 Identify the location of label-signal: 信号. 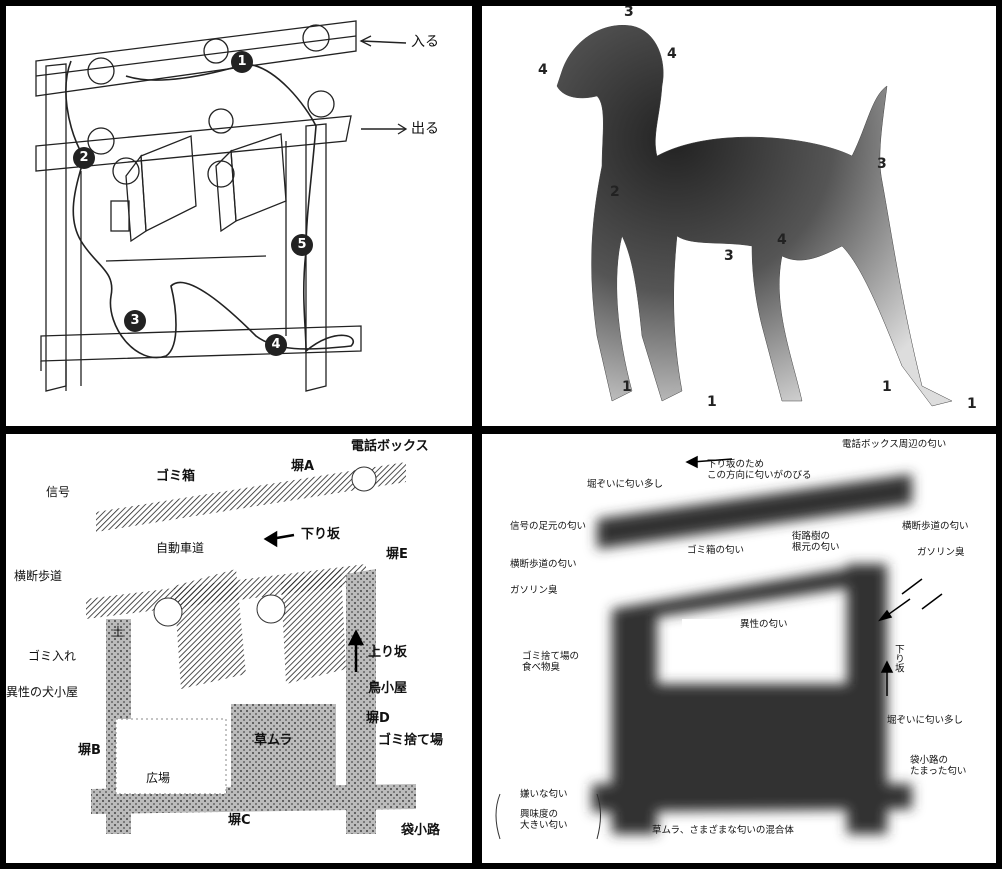
(58, 492).